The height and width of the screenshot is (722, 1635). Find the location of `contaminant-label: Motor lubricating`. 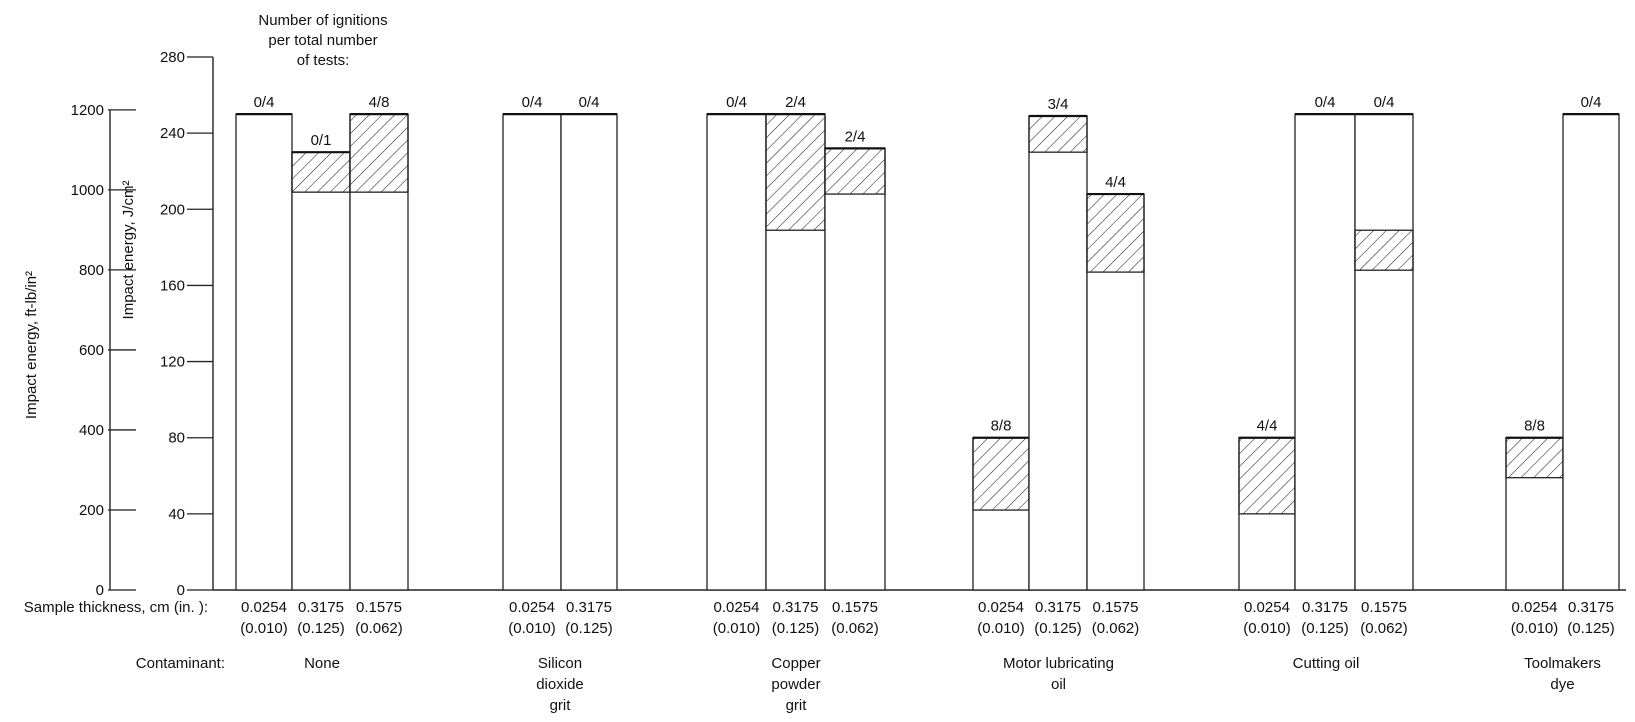

contaminant-label: Motor lubricating is located at coordinates (1058, 663).